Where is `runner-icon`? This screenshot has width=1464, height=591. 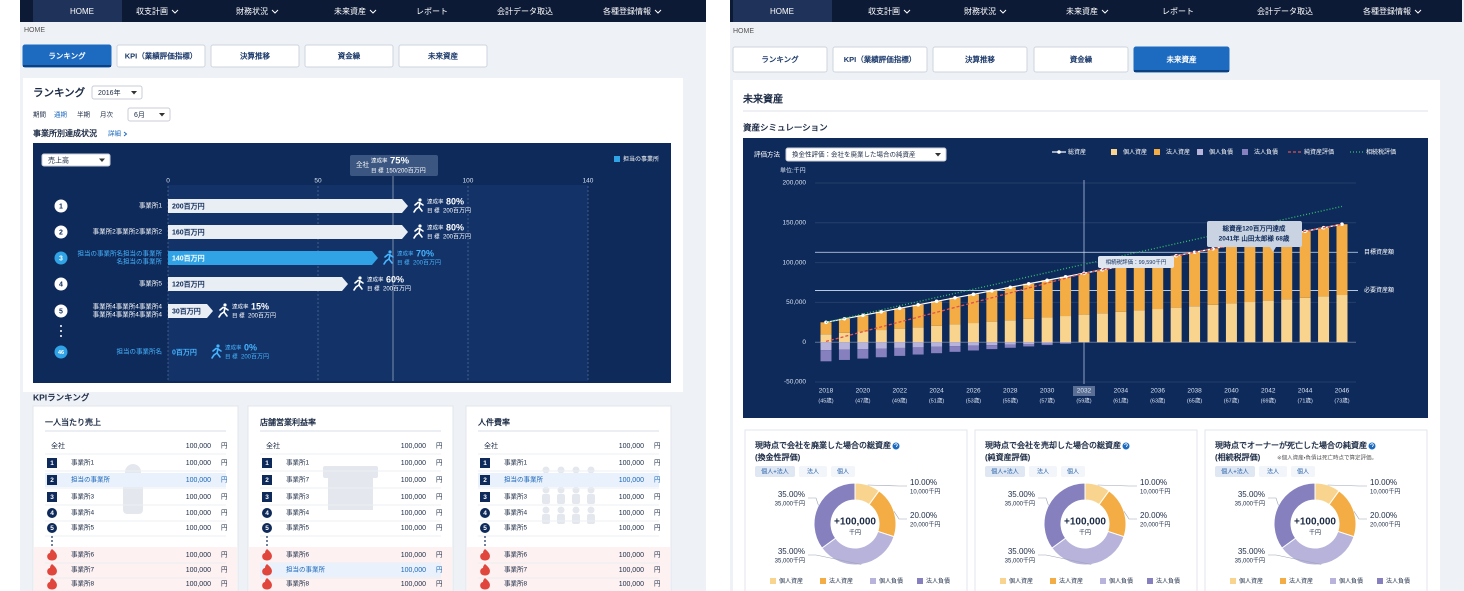
runner-icon is located at coordinates (223, 310).